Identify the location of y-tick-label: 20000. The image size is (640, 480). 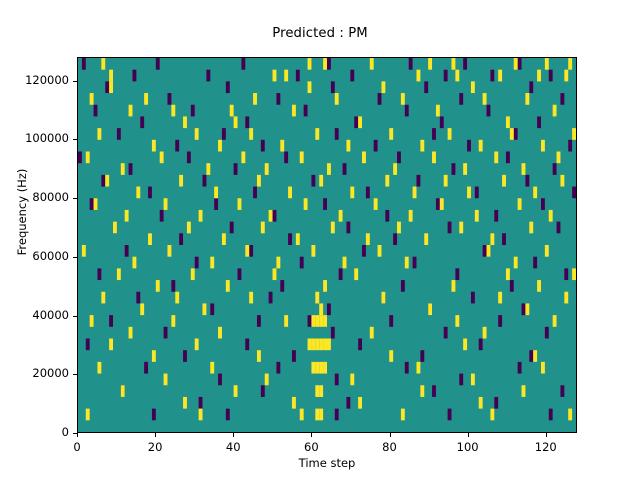
(50, 373).